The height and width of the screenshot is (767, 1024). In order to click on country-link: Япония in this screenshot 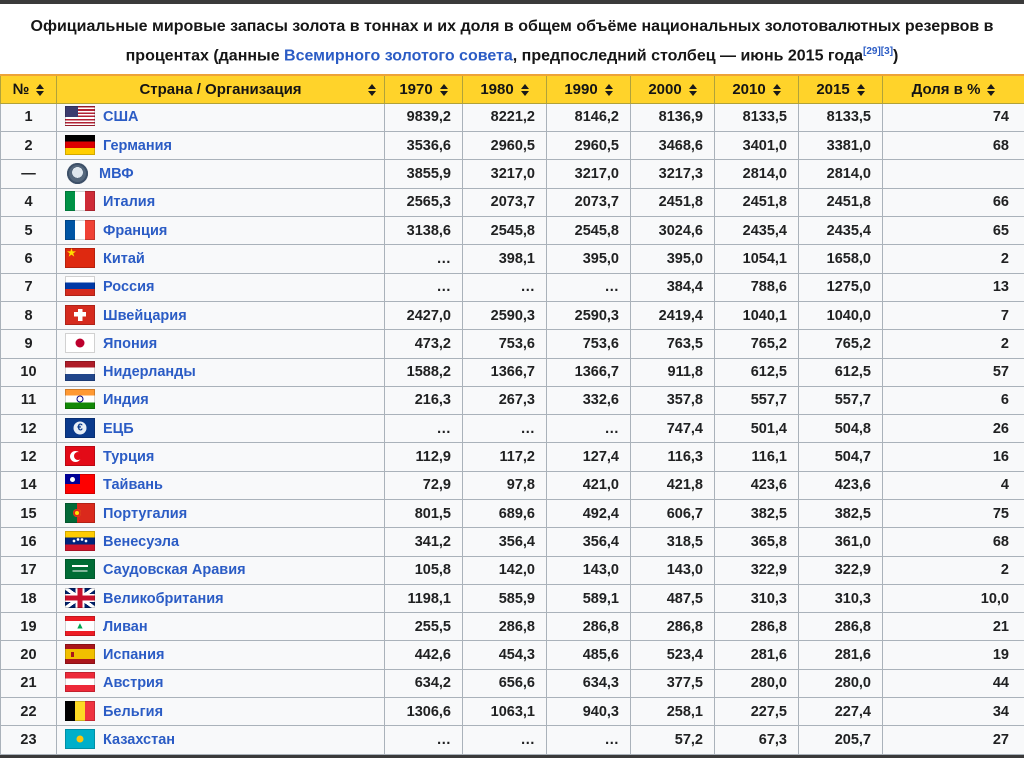, I will do `click(130, 343)`.